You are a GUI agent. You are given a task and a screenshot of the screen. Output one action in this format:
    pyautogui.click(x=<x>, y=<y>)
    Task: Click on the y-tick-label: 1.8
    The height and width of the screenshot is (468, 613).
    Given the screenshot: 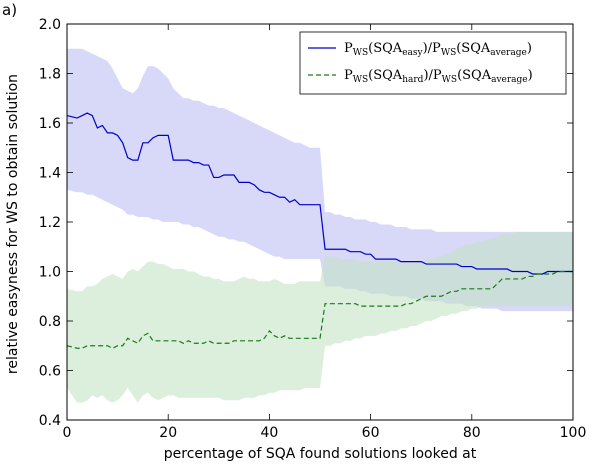 What is the action you would take?
    pyautogui.click(x=50, y=75)
    